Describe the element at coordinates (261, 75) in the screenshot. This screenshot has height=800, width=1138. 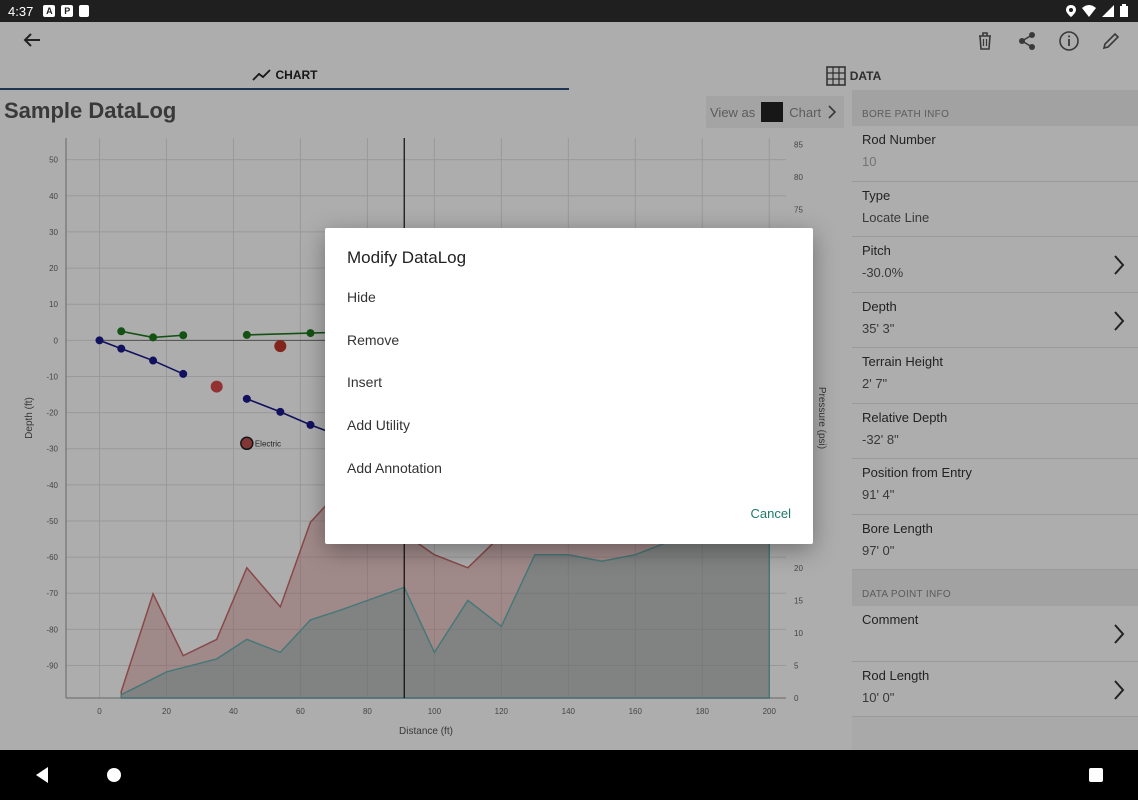
I see `line-chart-icon` at that location.